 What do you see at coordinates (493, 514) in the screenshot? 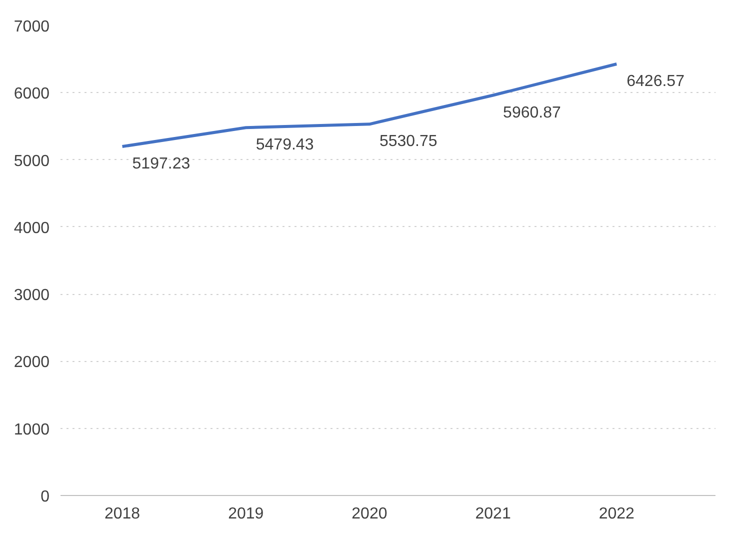
I see `x-tick-label: 2021` at bounding box center [493, 514].